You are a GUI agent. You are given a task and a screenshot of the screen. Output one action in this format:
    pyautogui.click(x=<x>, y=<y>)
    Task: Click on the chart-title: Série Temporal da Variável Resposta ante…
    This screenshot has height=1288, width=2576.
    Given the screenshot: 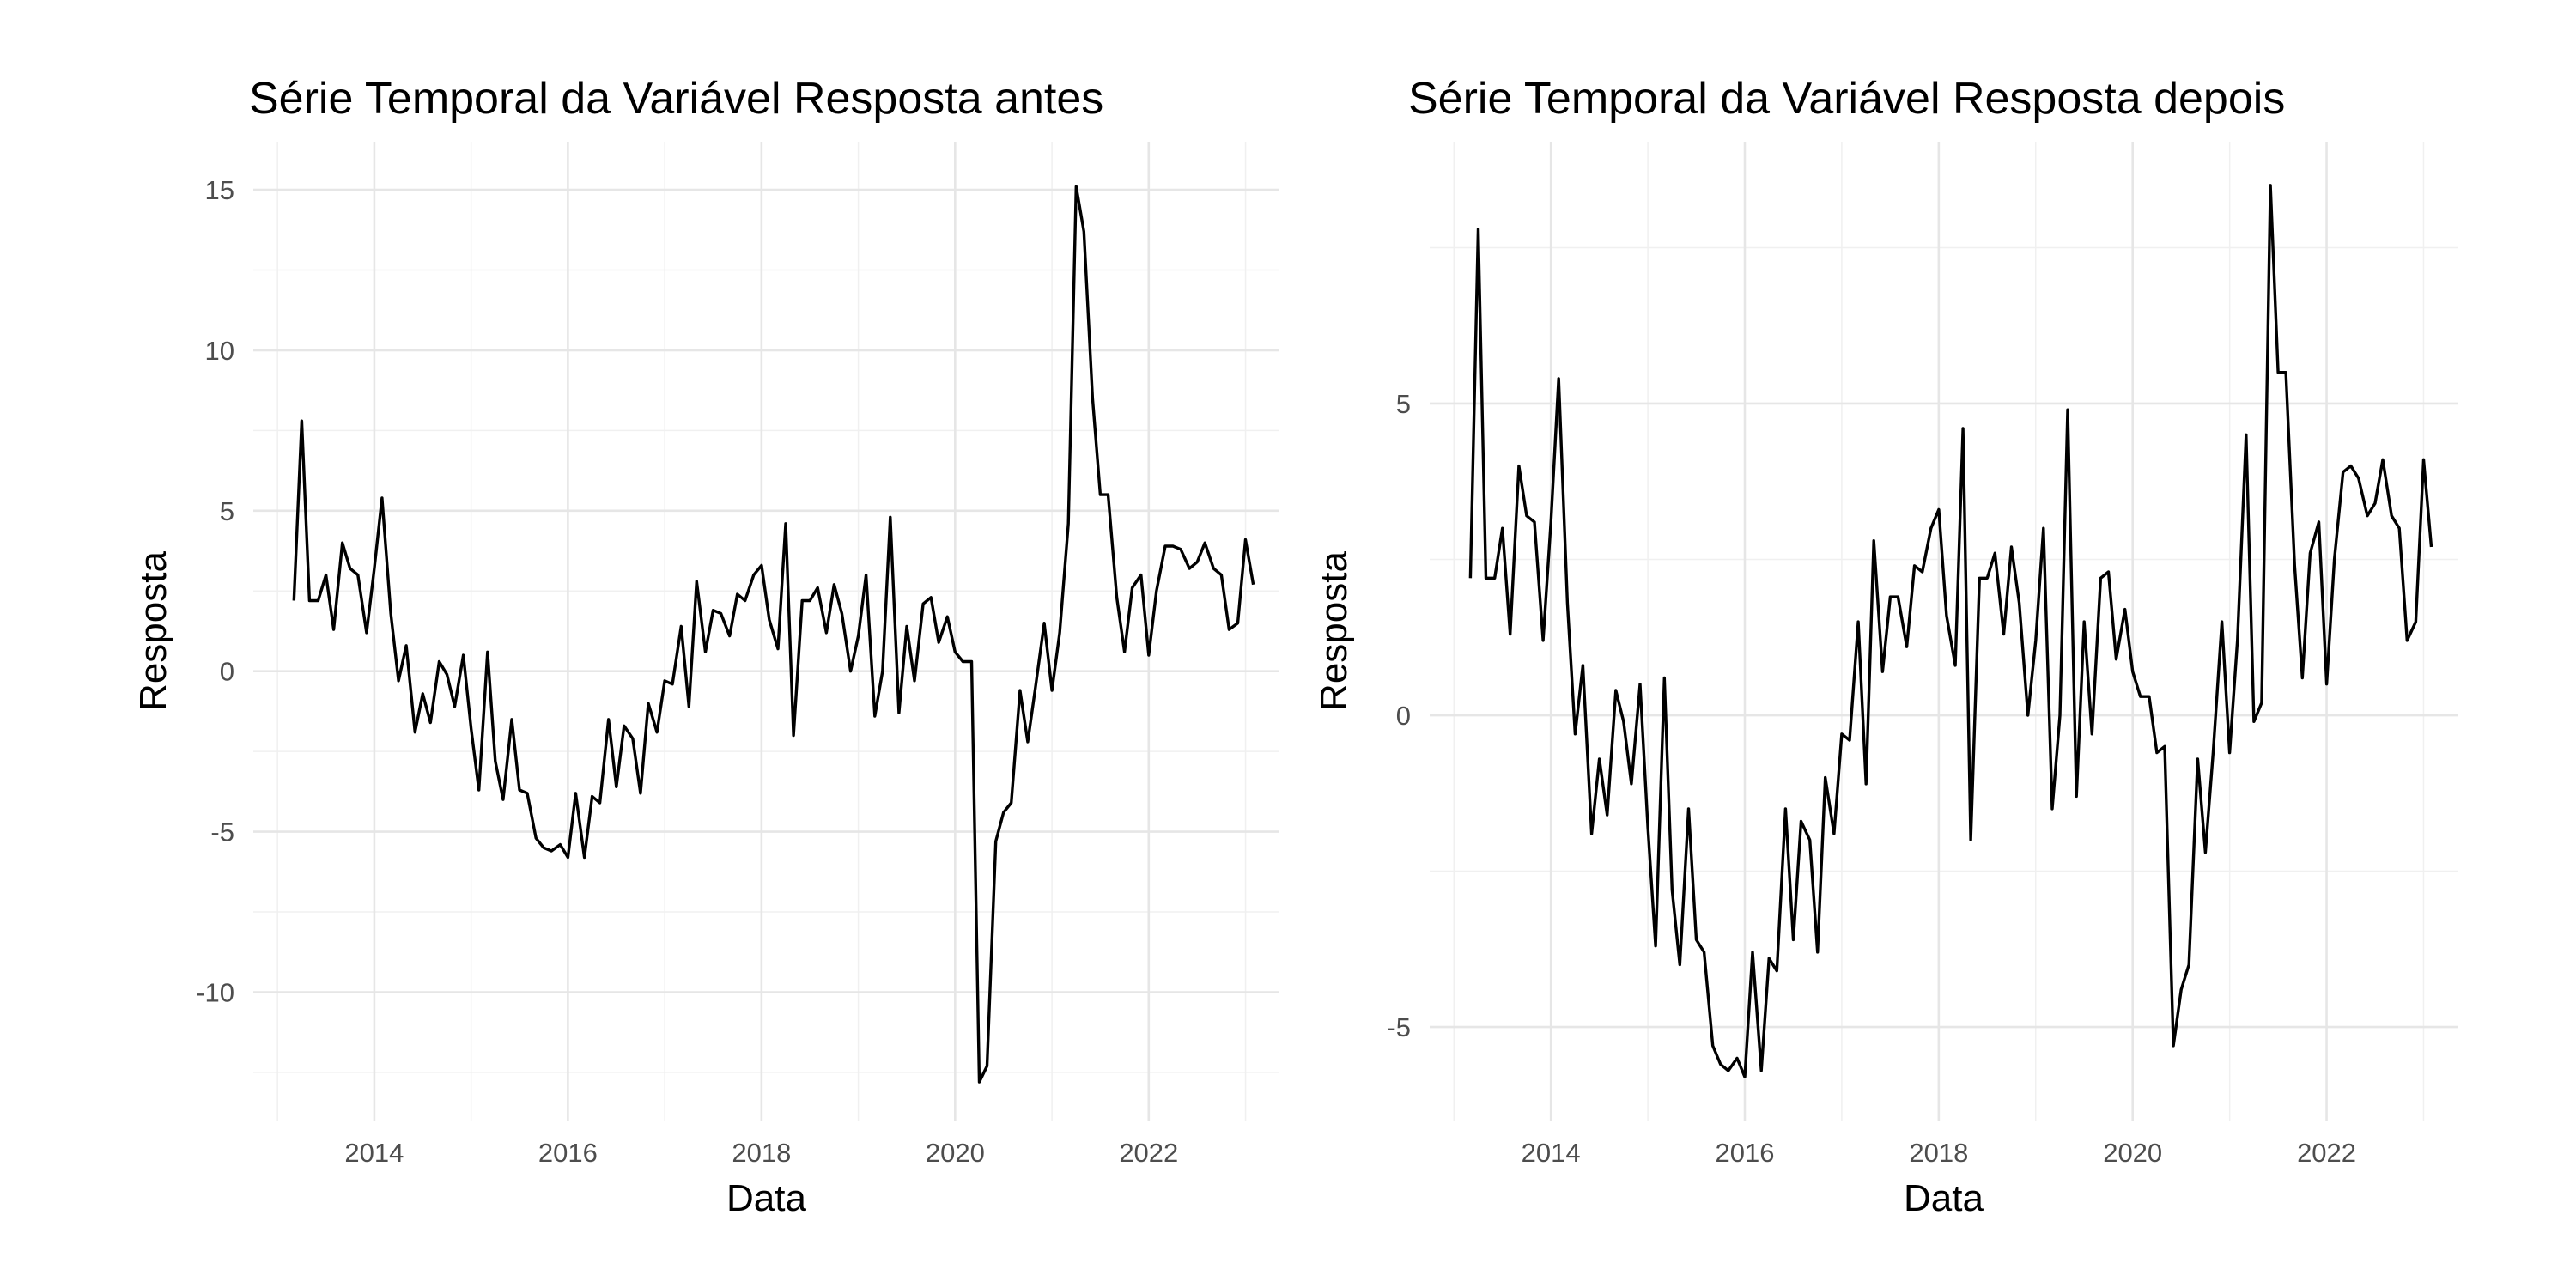 What is the action you would take?
    pyautogui.click(x=676, y=99)
    